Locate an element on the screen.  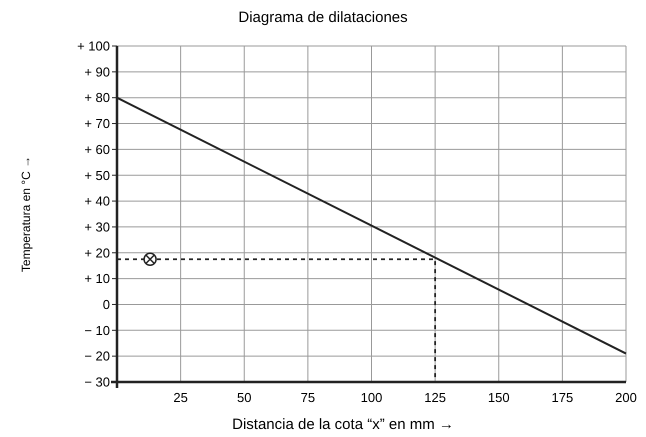
y-tick-label: + 70 is located at coordinates (97, 124).